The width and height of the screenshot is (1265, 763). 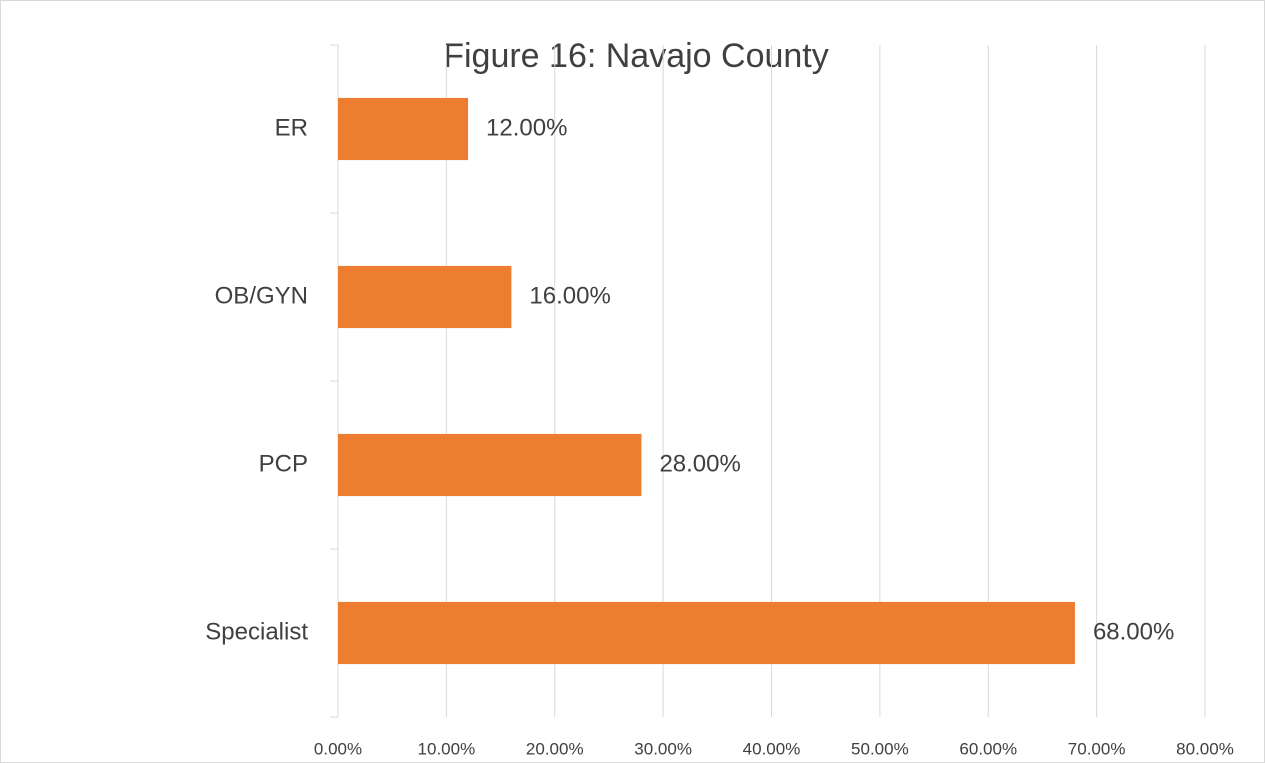 What do you see at coordinates (1133, 631) in the screenshot?
I see `data-label: 68.00%` at bounding box center [1133, 631].